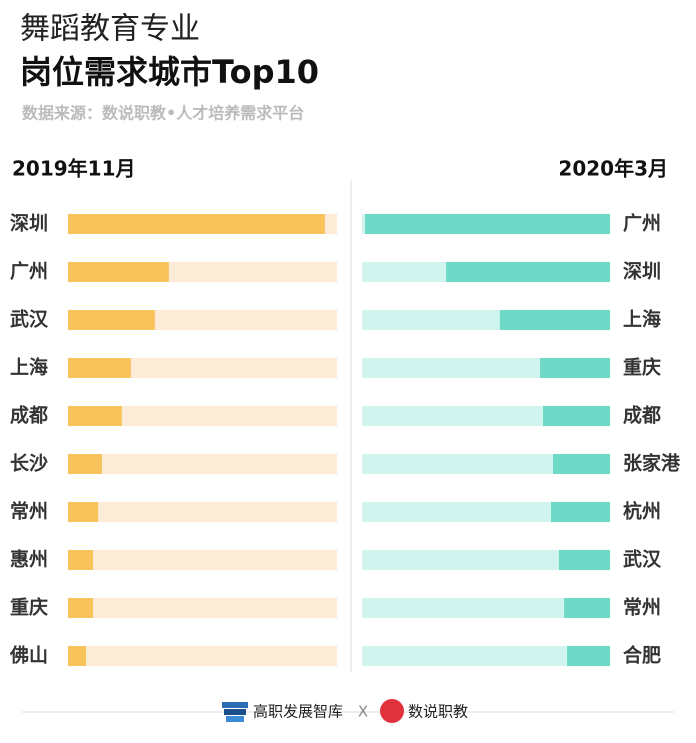 The image size is (696, 743). What do you see at coordinates (110, 29) in the screenshot?
I see `title: 舞蹈教育专业` at bounding box center [110, 29].